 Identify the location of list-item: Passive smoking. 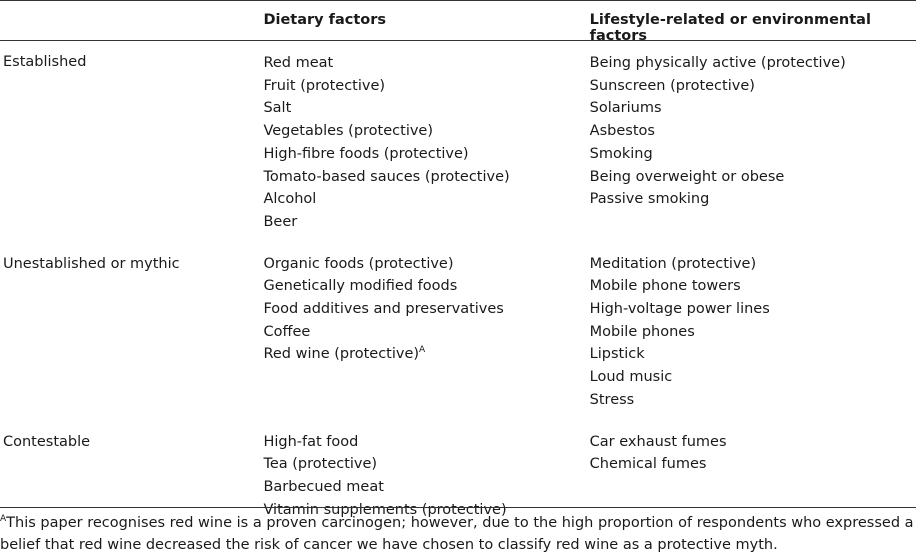
(649, 199).